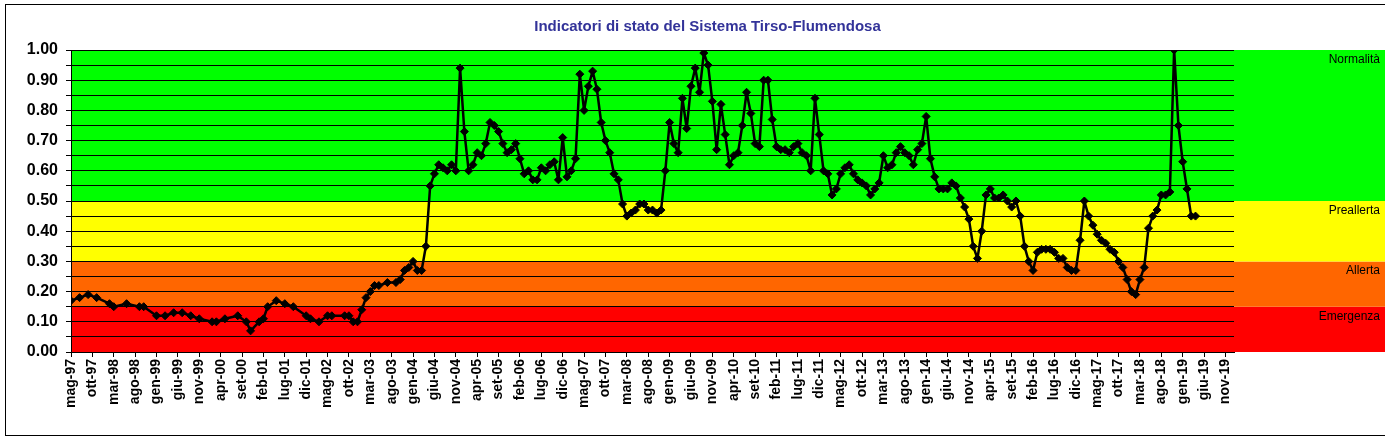 This screenshot has height=440, width=1385. Describe the element at coordinates (476, 380) in the screenshot. I see `x-tick-label: apr-05` at that location.